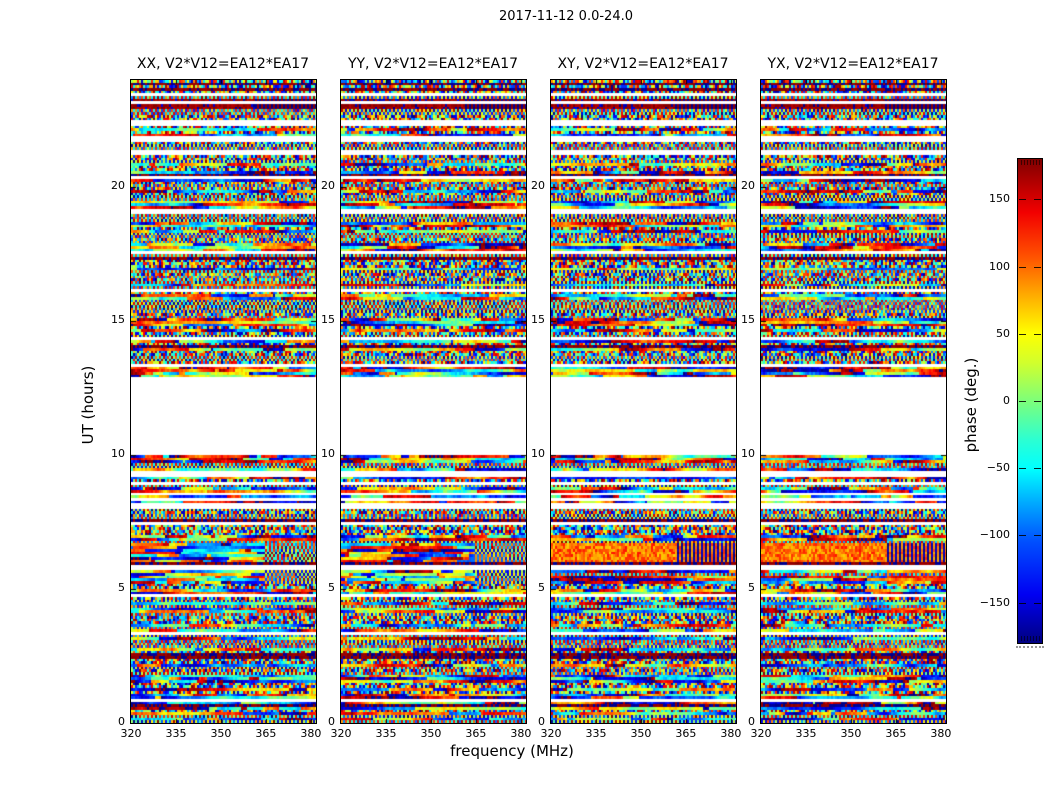 The height and width of the screenshot is (800, 1050). Describe the element at coordinates (999, 266) in the screenshot. I see `colorbar-tick-label: 100` at that location.